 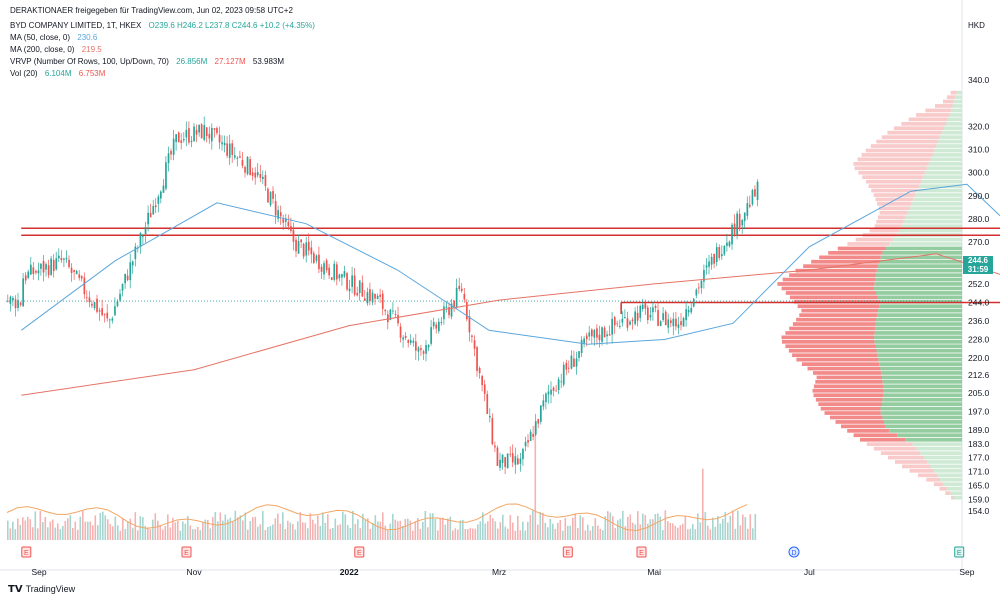 What do you see at coordinates (38, 572) in the screenshot?
I see `x-tick-label: Sep` at bounding box center [38, 572].